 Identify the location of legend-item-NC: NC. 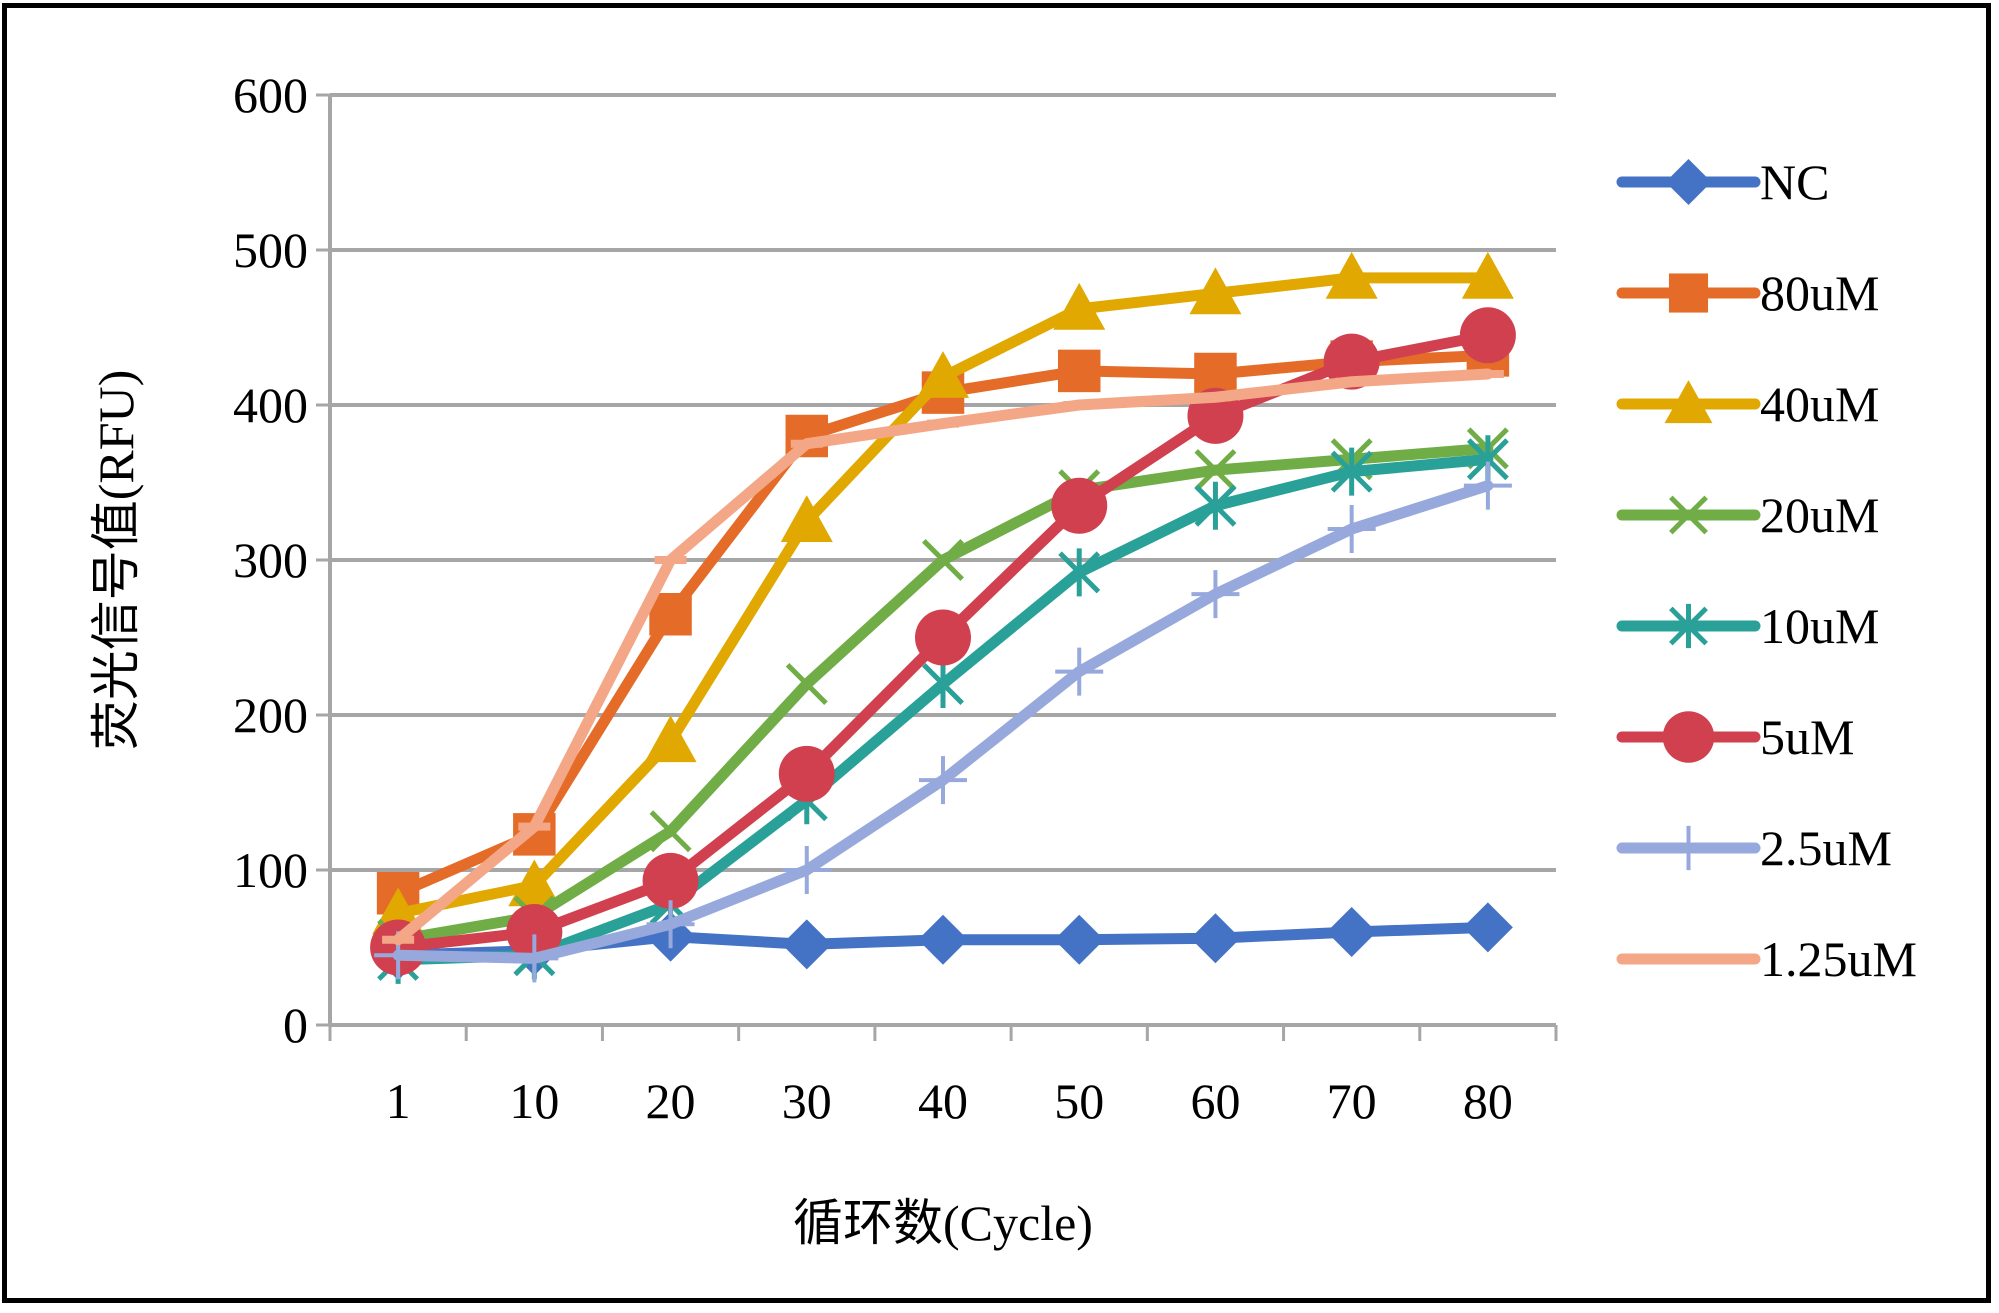
(1722, 182).